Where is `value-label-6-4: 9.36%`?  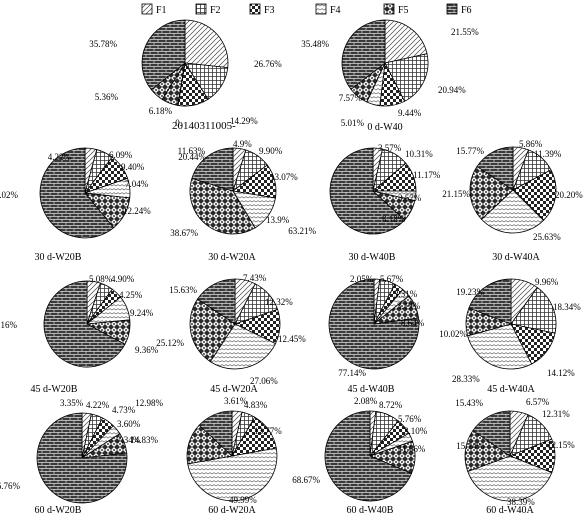
value-label-6-4: 9.36% is located at coordinates (147, 350).